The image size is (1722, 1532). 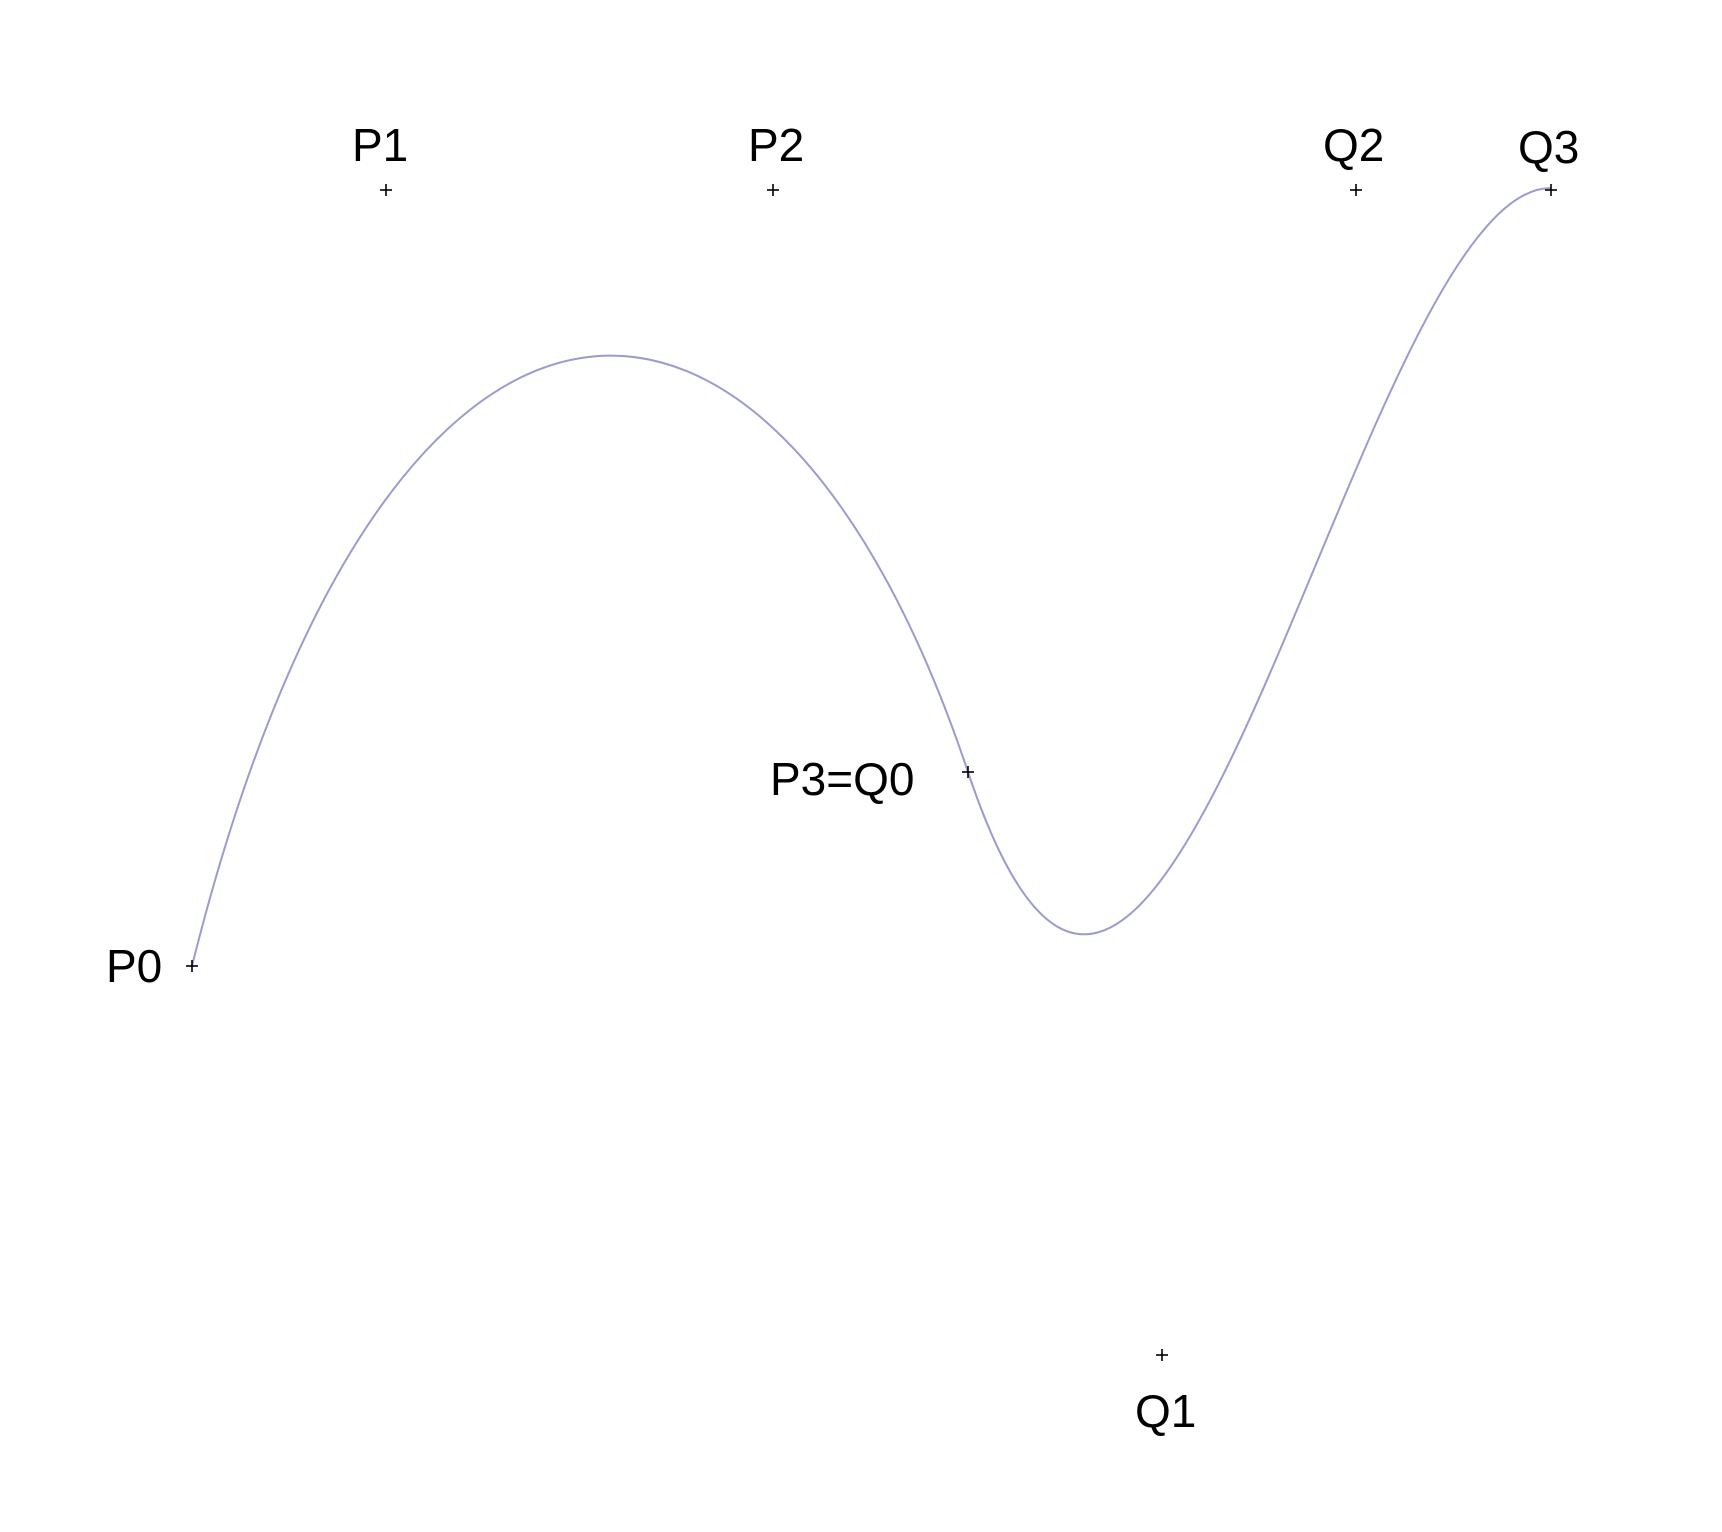 What do you see at coordinates (380, 145) in the screenshot?
I see `point-label-p1: P1` at bounding box center [380, 145].